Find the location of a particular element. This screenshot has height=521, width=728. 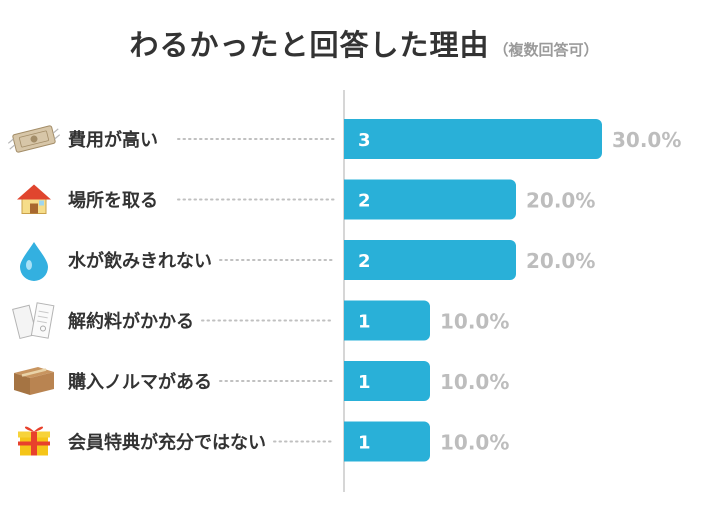

percent-label: 30.0% is located at coordinates (646, 140).